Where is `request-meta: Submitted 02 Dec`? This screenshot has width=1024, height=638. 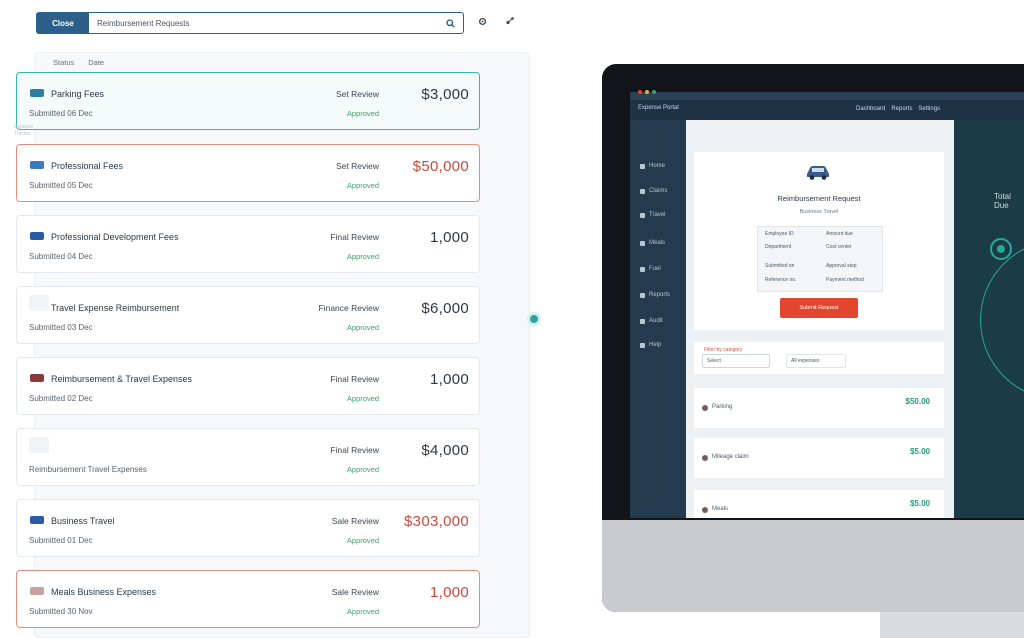 request-meta: Submitted 02 Dec is located at coordinates (61, 398).